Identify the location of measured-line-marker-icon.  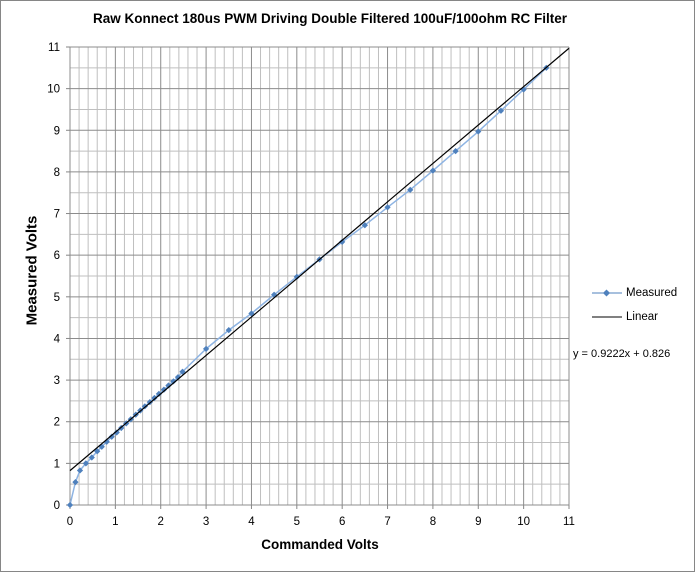
(607, 293).